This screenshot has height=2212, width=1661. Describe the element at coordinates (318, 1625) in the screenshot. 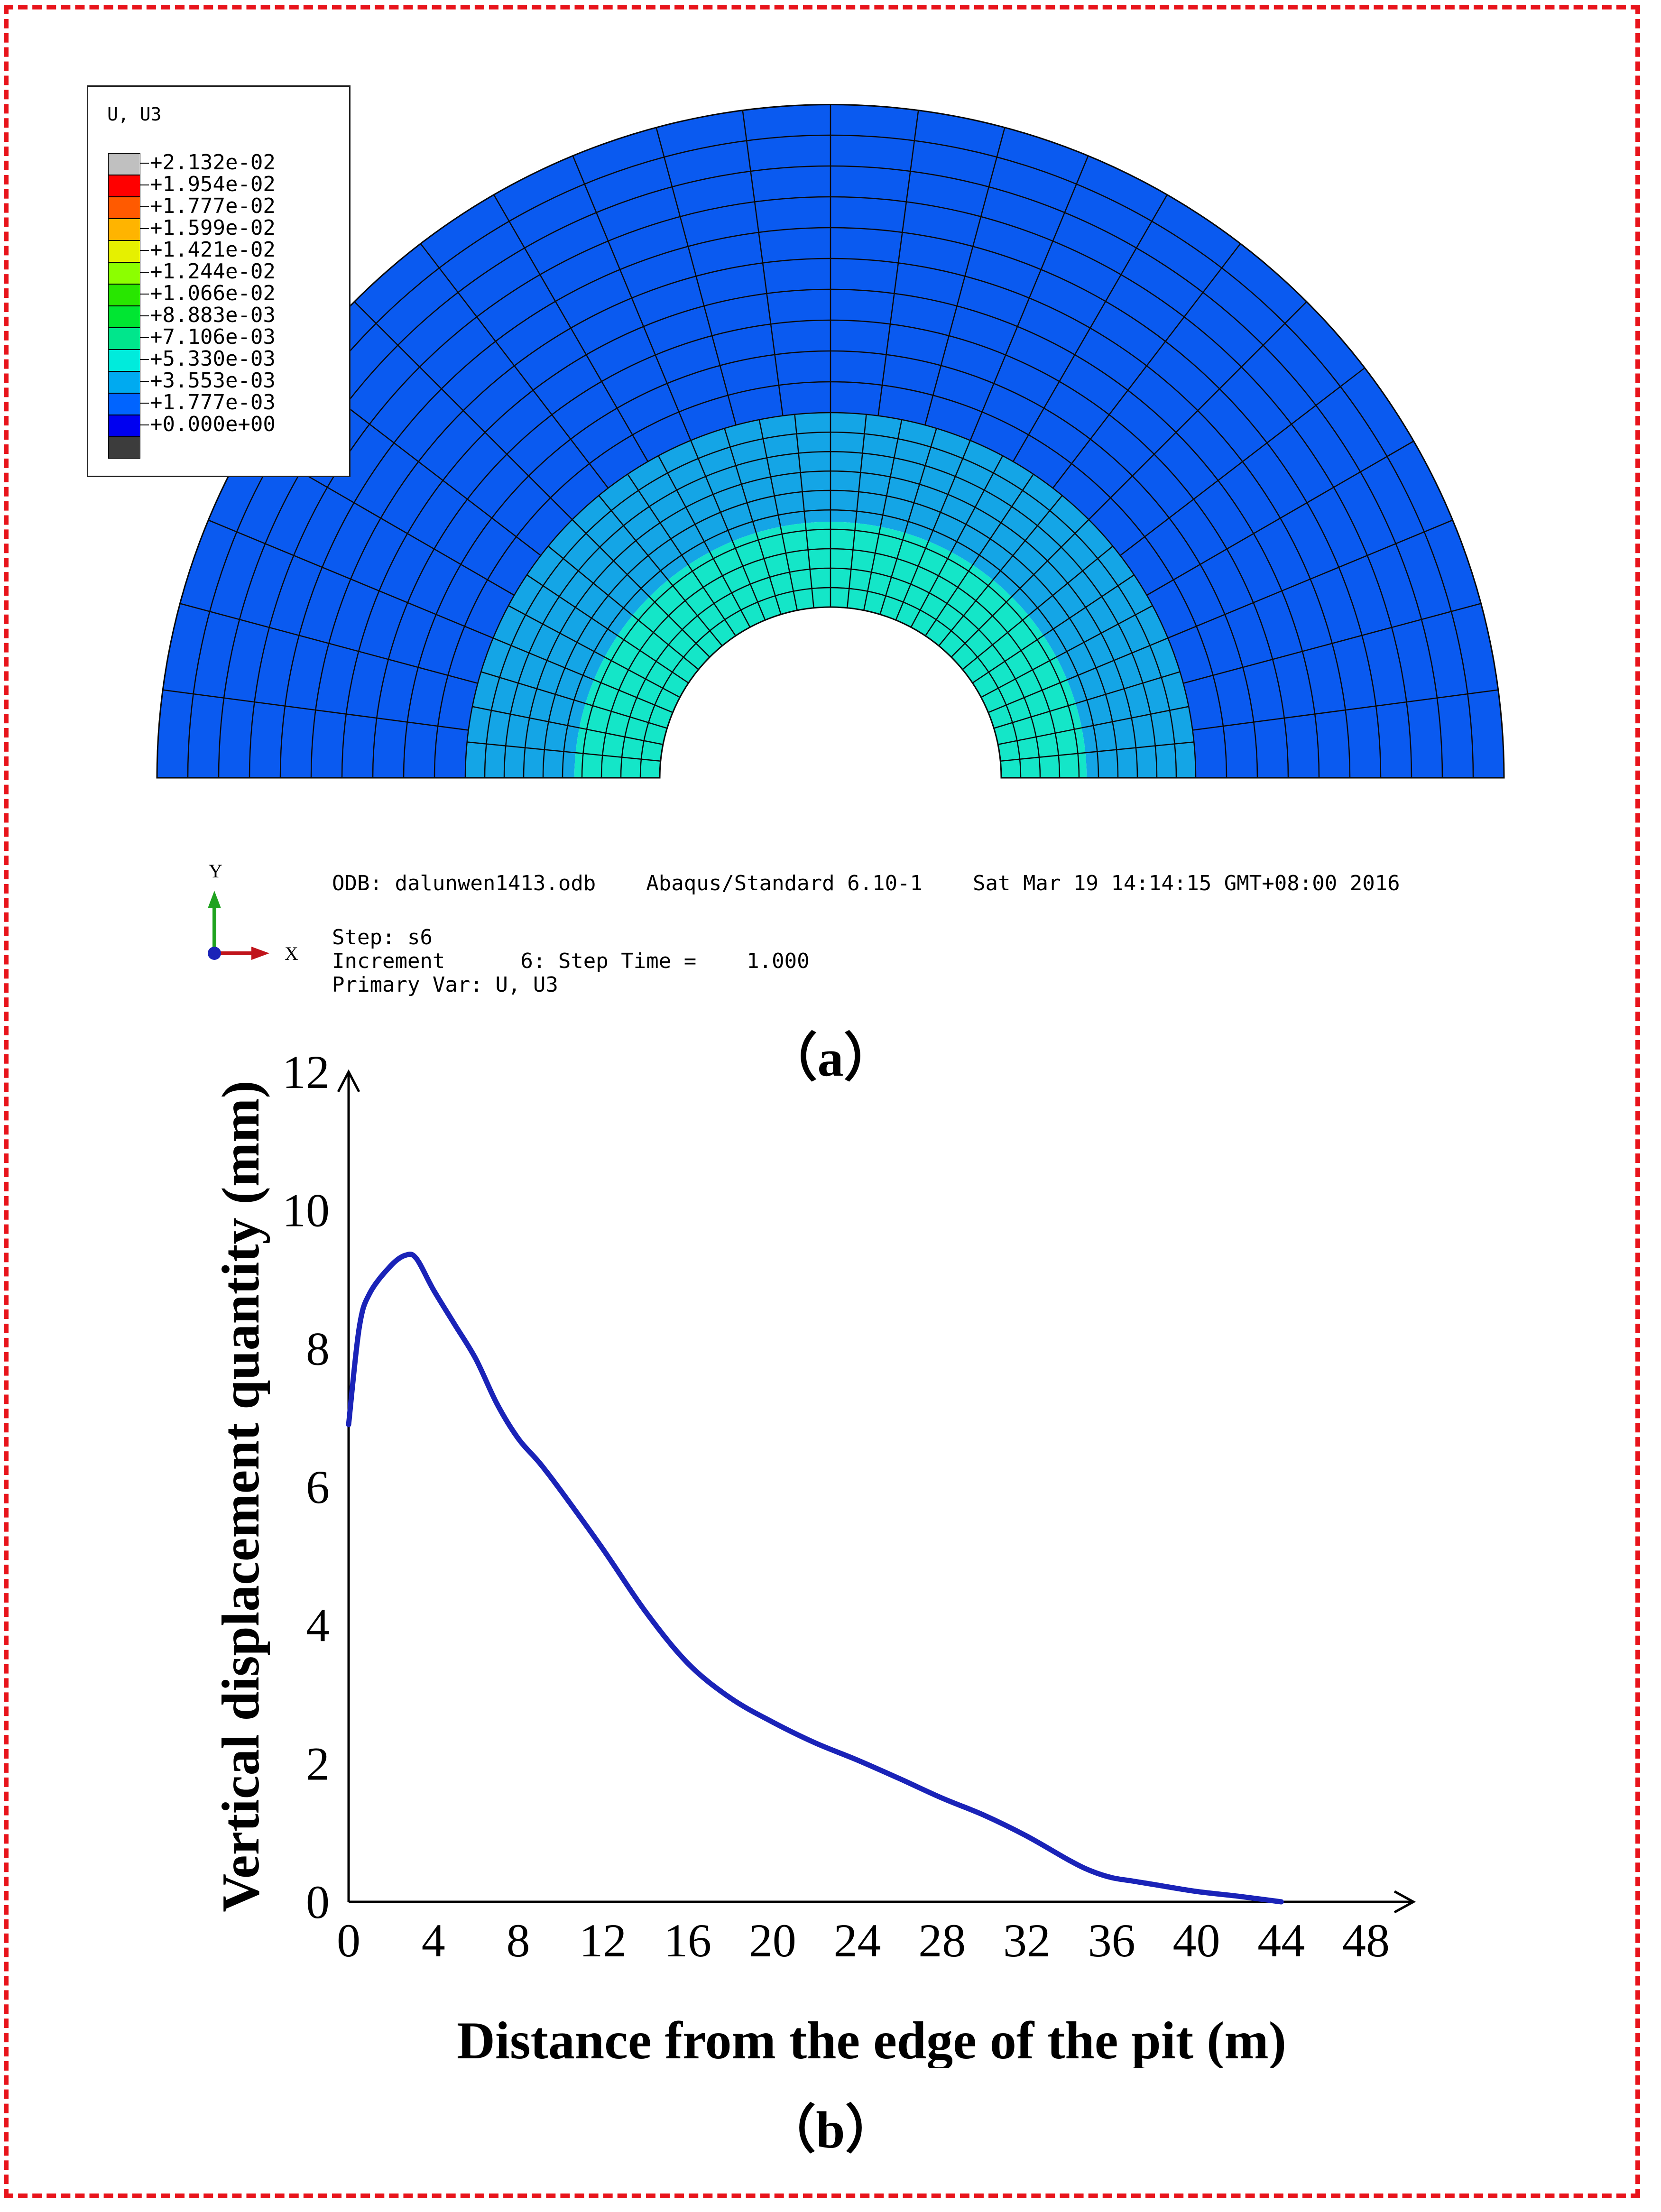

I see `y-tick-label: 4` at that location.